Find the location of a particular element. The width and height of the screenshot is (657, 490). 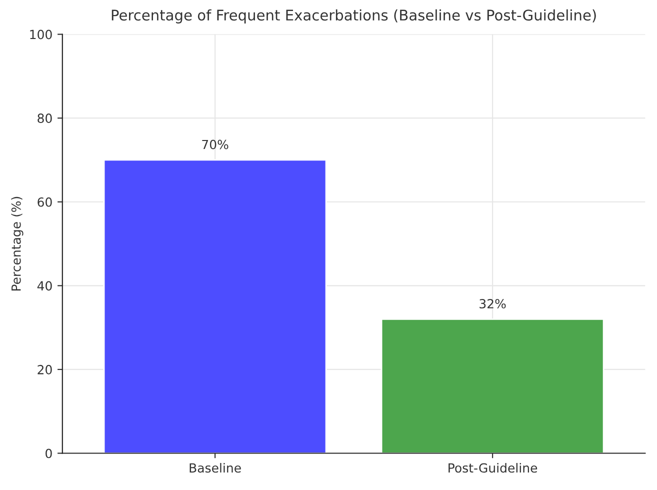

y-tick-label: 20 is located at coordinates (45, 369).